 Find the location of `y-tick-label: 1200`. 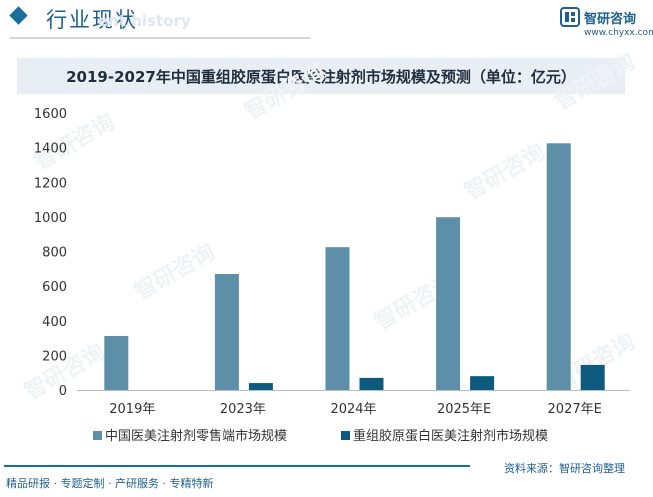

y-tick-label: 1200 is located at coordinates (50, 183).